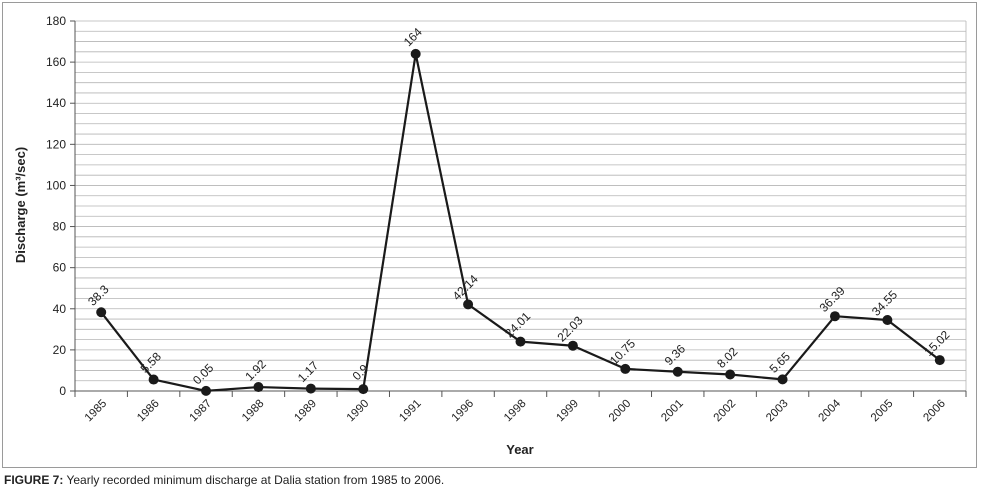 This screenshot has width=981, height=490. I want to click on caption-label: FIGURE 7:, so click(34, 480).